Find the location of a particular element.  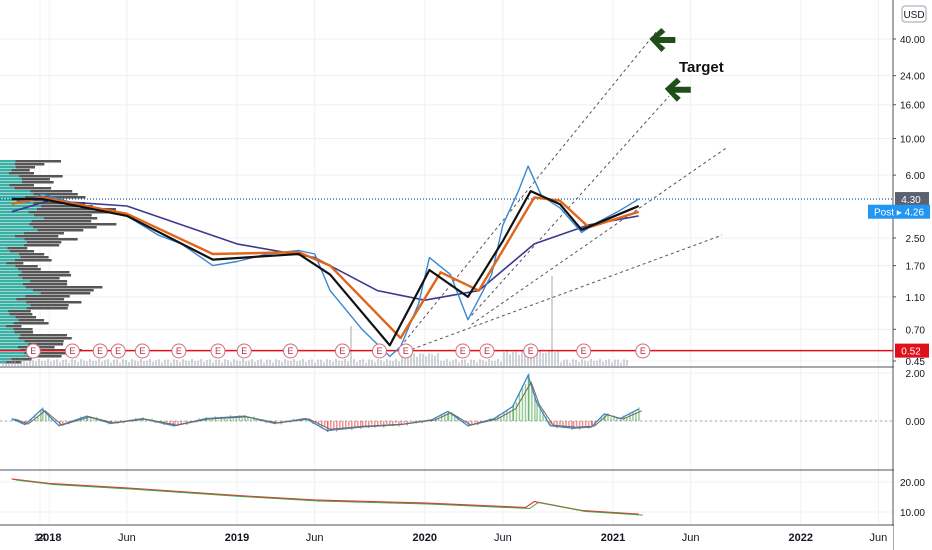

time-axis-background is located at coordinates (446, 538).